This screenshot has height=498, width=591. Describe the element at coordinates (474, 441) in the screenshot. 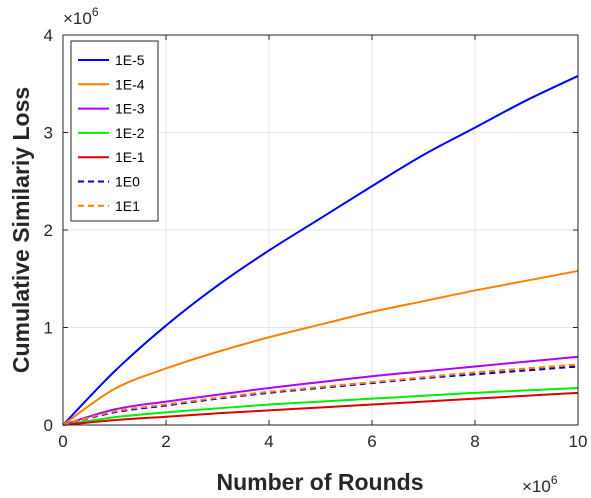

I see `x-tick-label: 8` at that location.